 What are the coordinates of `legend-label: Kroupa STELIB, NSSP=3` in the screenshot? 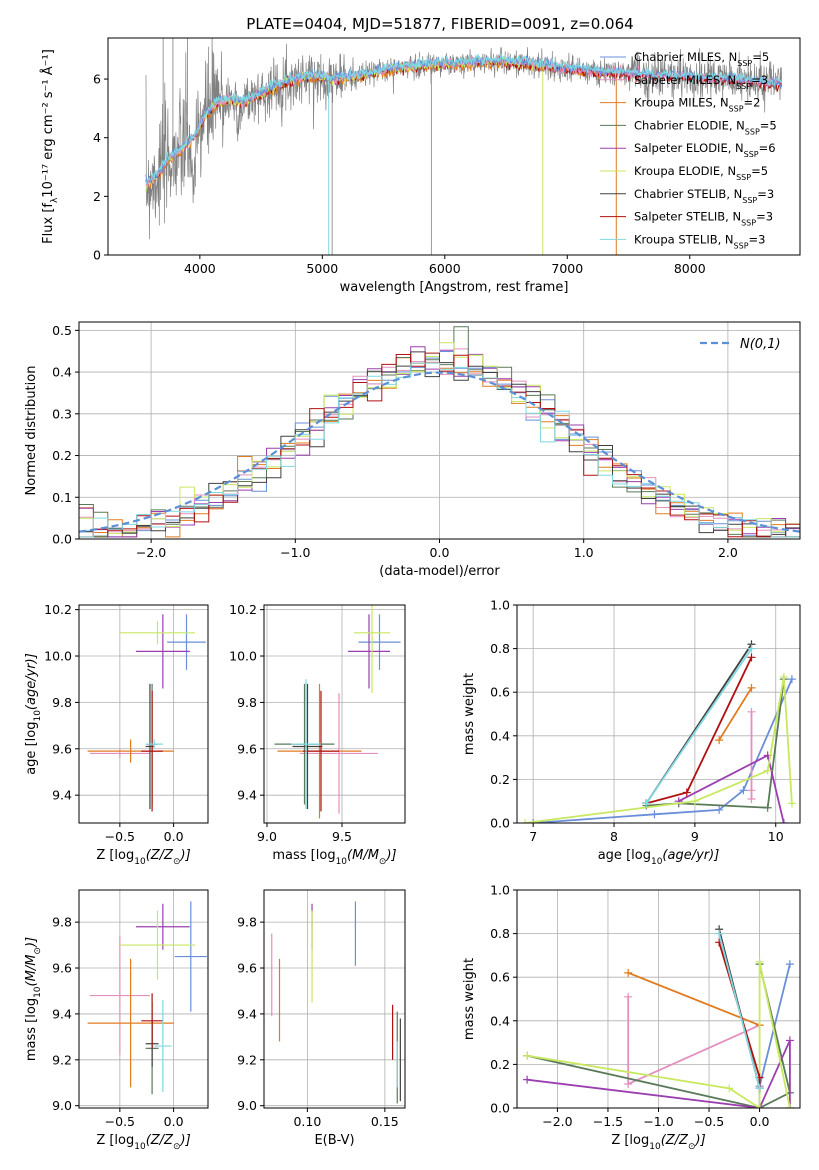 It's located at (699, 241).